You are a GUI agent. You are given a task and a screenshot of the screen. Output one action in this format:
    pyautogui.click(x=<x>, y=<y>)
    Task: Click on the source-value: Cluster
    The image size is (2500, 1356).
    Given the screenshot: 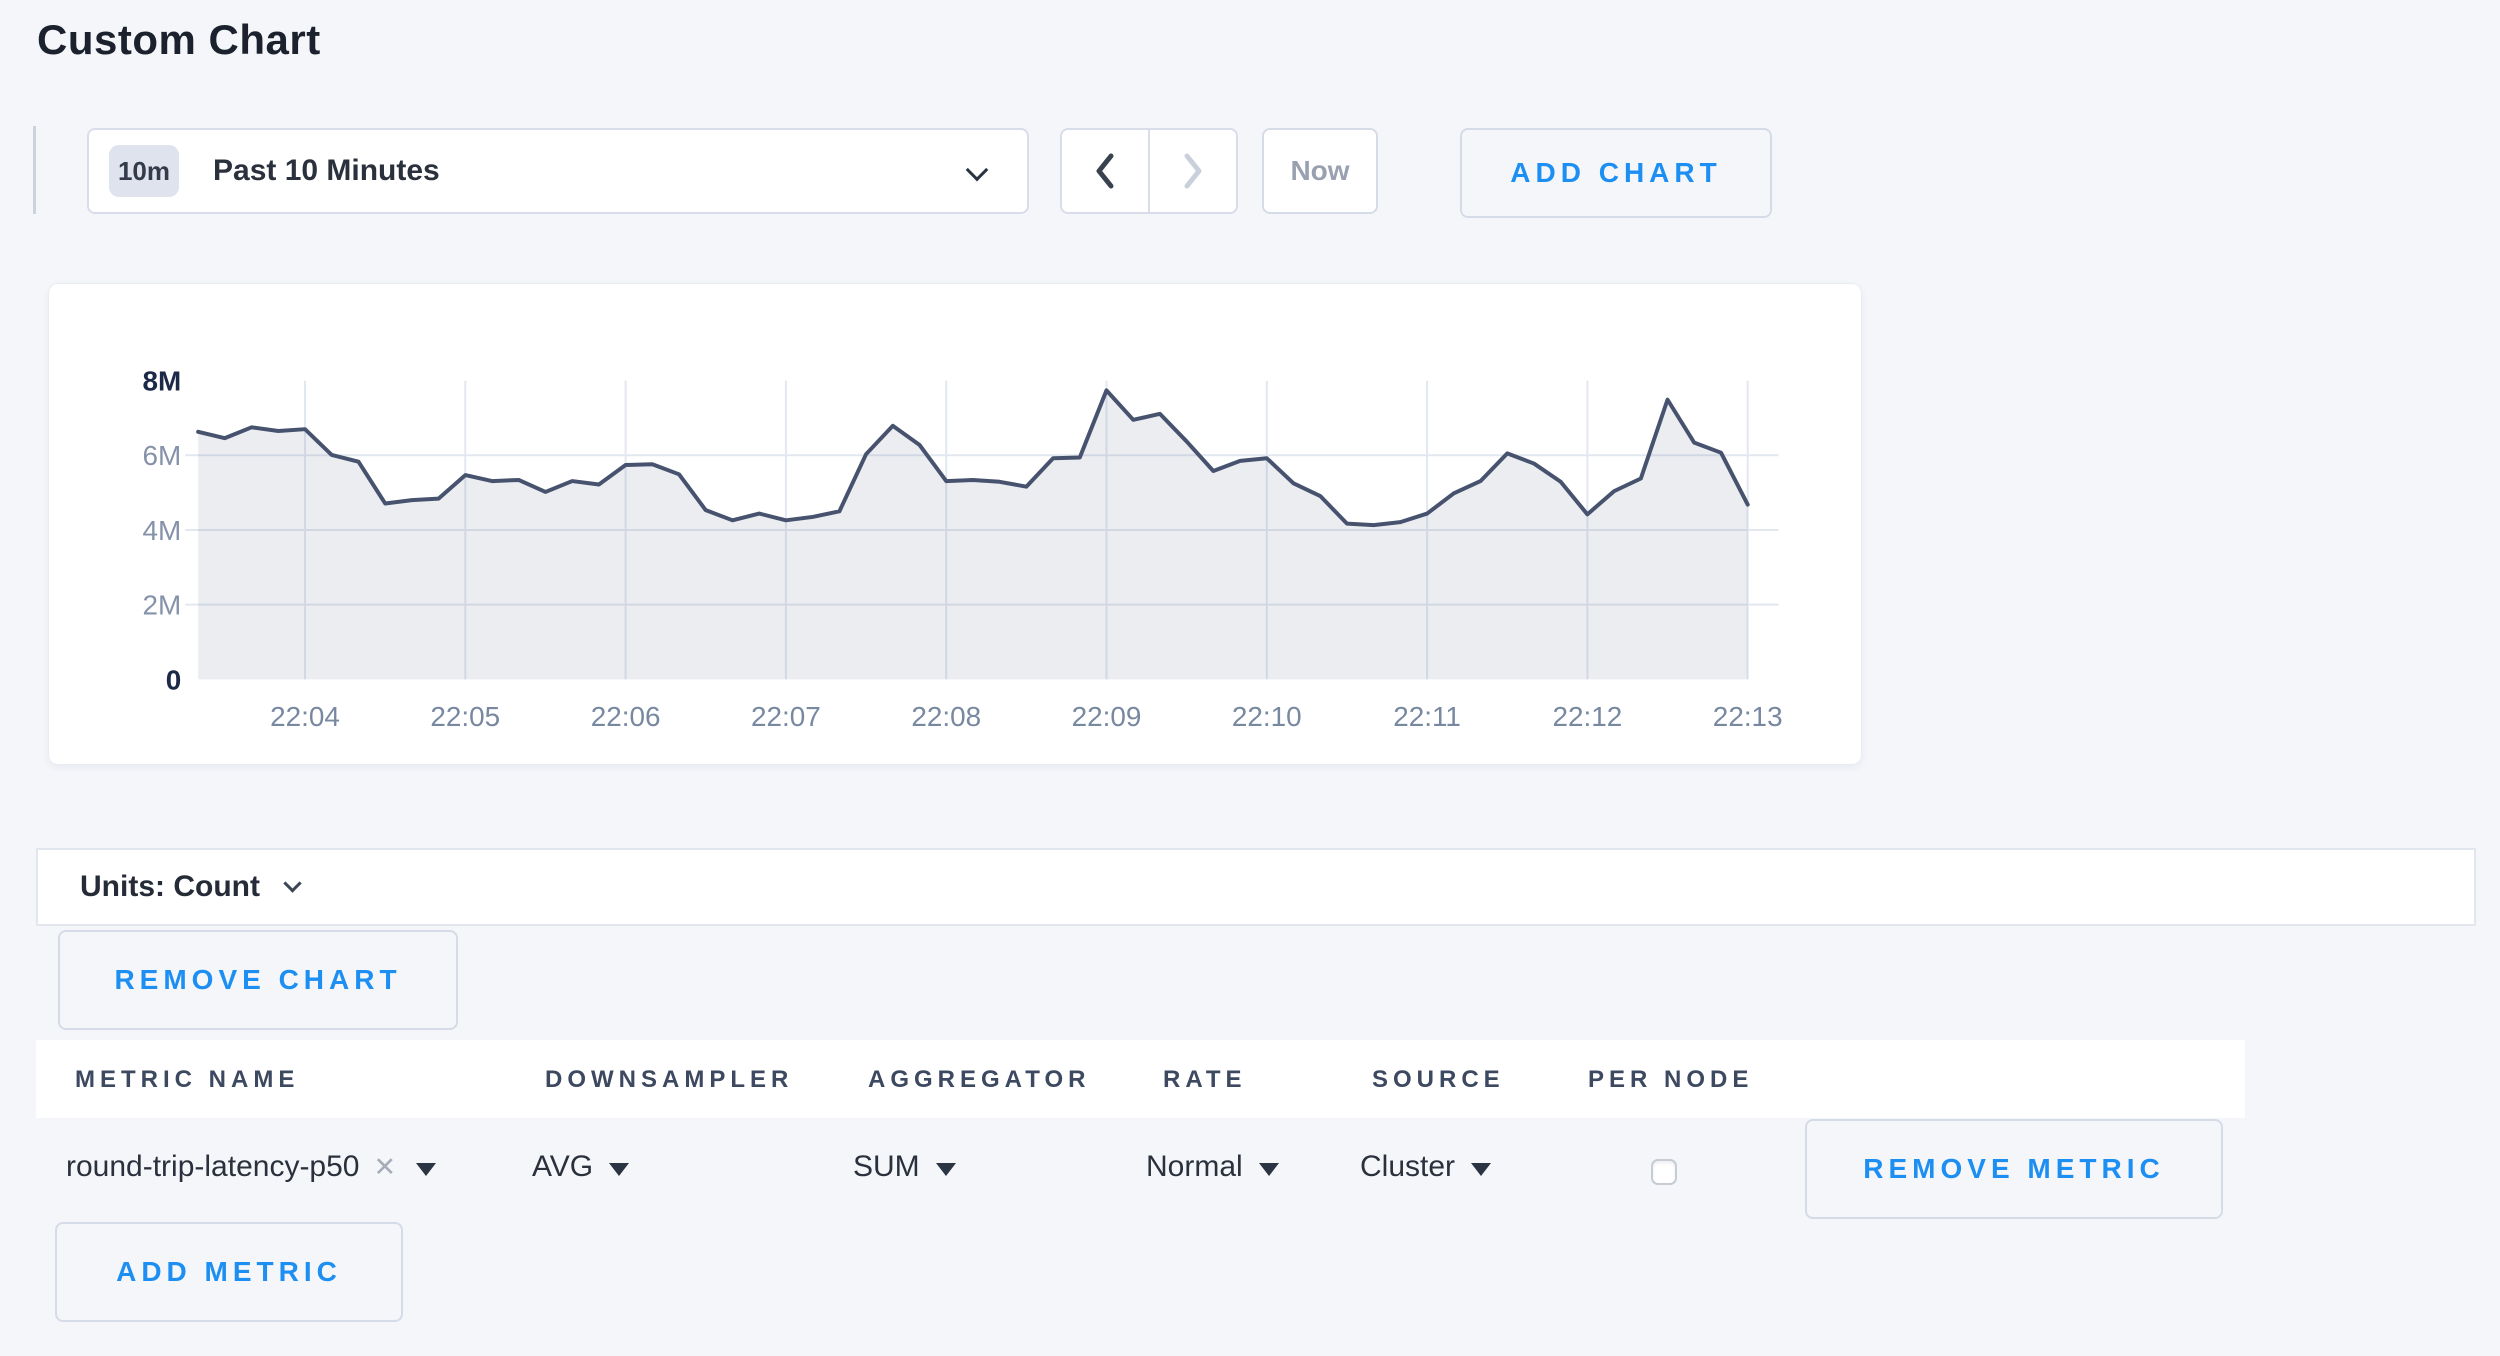 What is the action you would take?
    pyautogui.click(x=1408, y=1166)
    